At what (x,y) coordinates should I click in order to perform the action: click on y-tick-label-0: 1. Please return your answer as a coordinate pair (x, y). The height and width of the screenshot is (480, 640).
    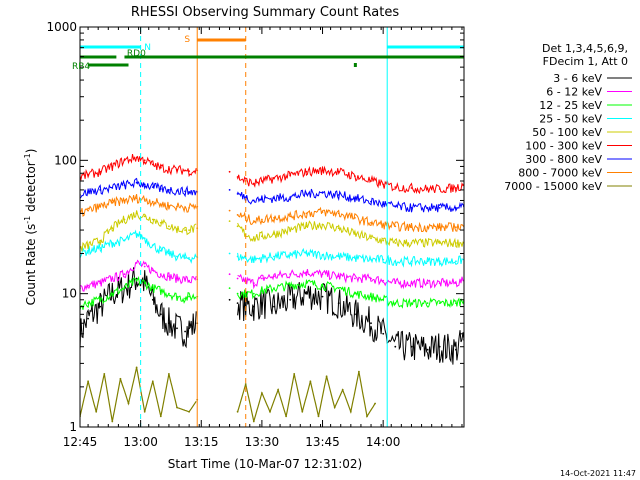
    Looking at the image, I should click on (73, 427).